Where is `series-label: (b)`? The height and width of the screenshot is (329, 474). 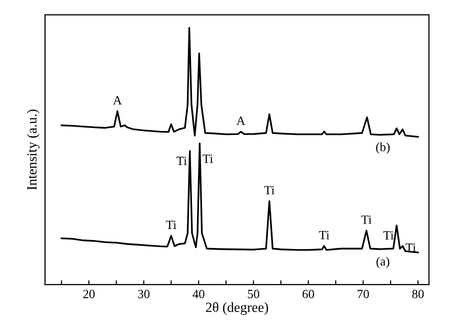
series-label: (b) is located at coordinates (383, 148).